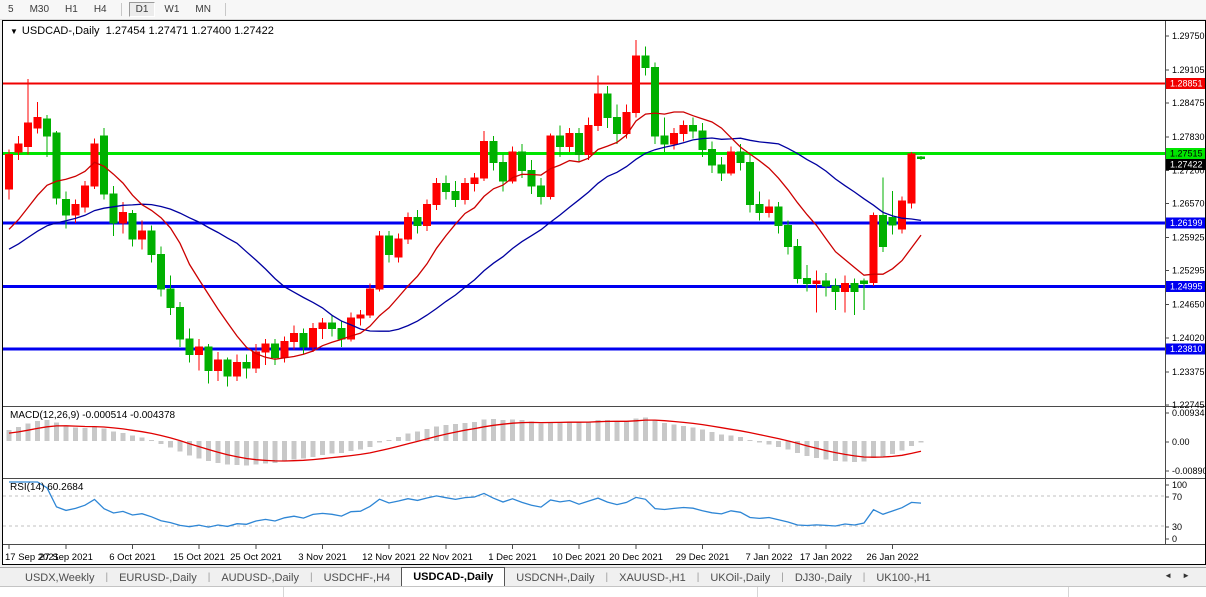 The width and height of the screenshot is (1206, 597). Describe the element at coordinates (453, 577) in the screenshot. I see `tab-usdcad-daily: USDCAD-,Daily` at that location.